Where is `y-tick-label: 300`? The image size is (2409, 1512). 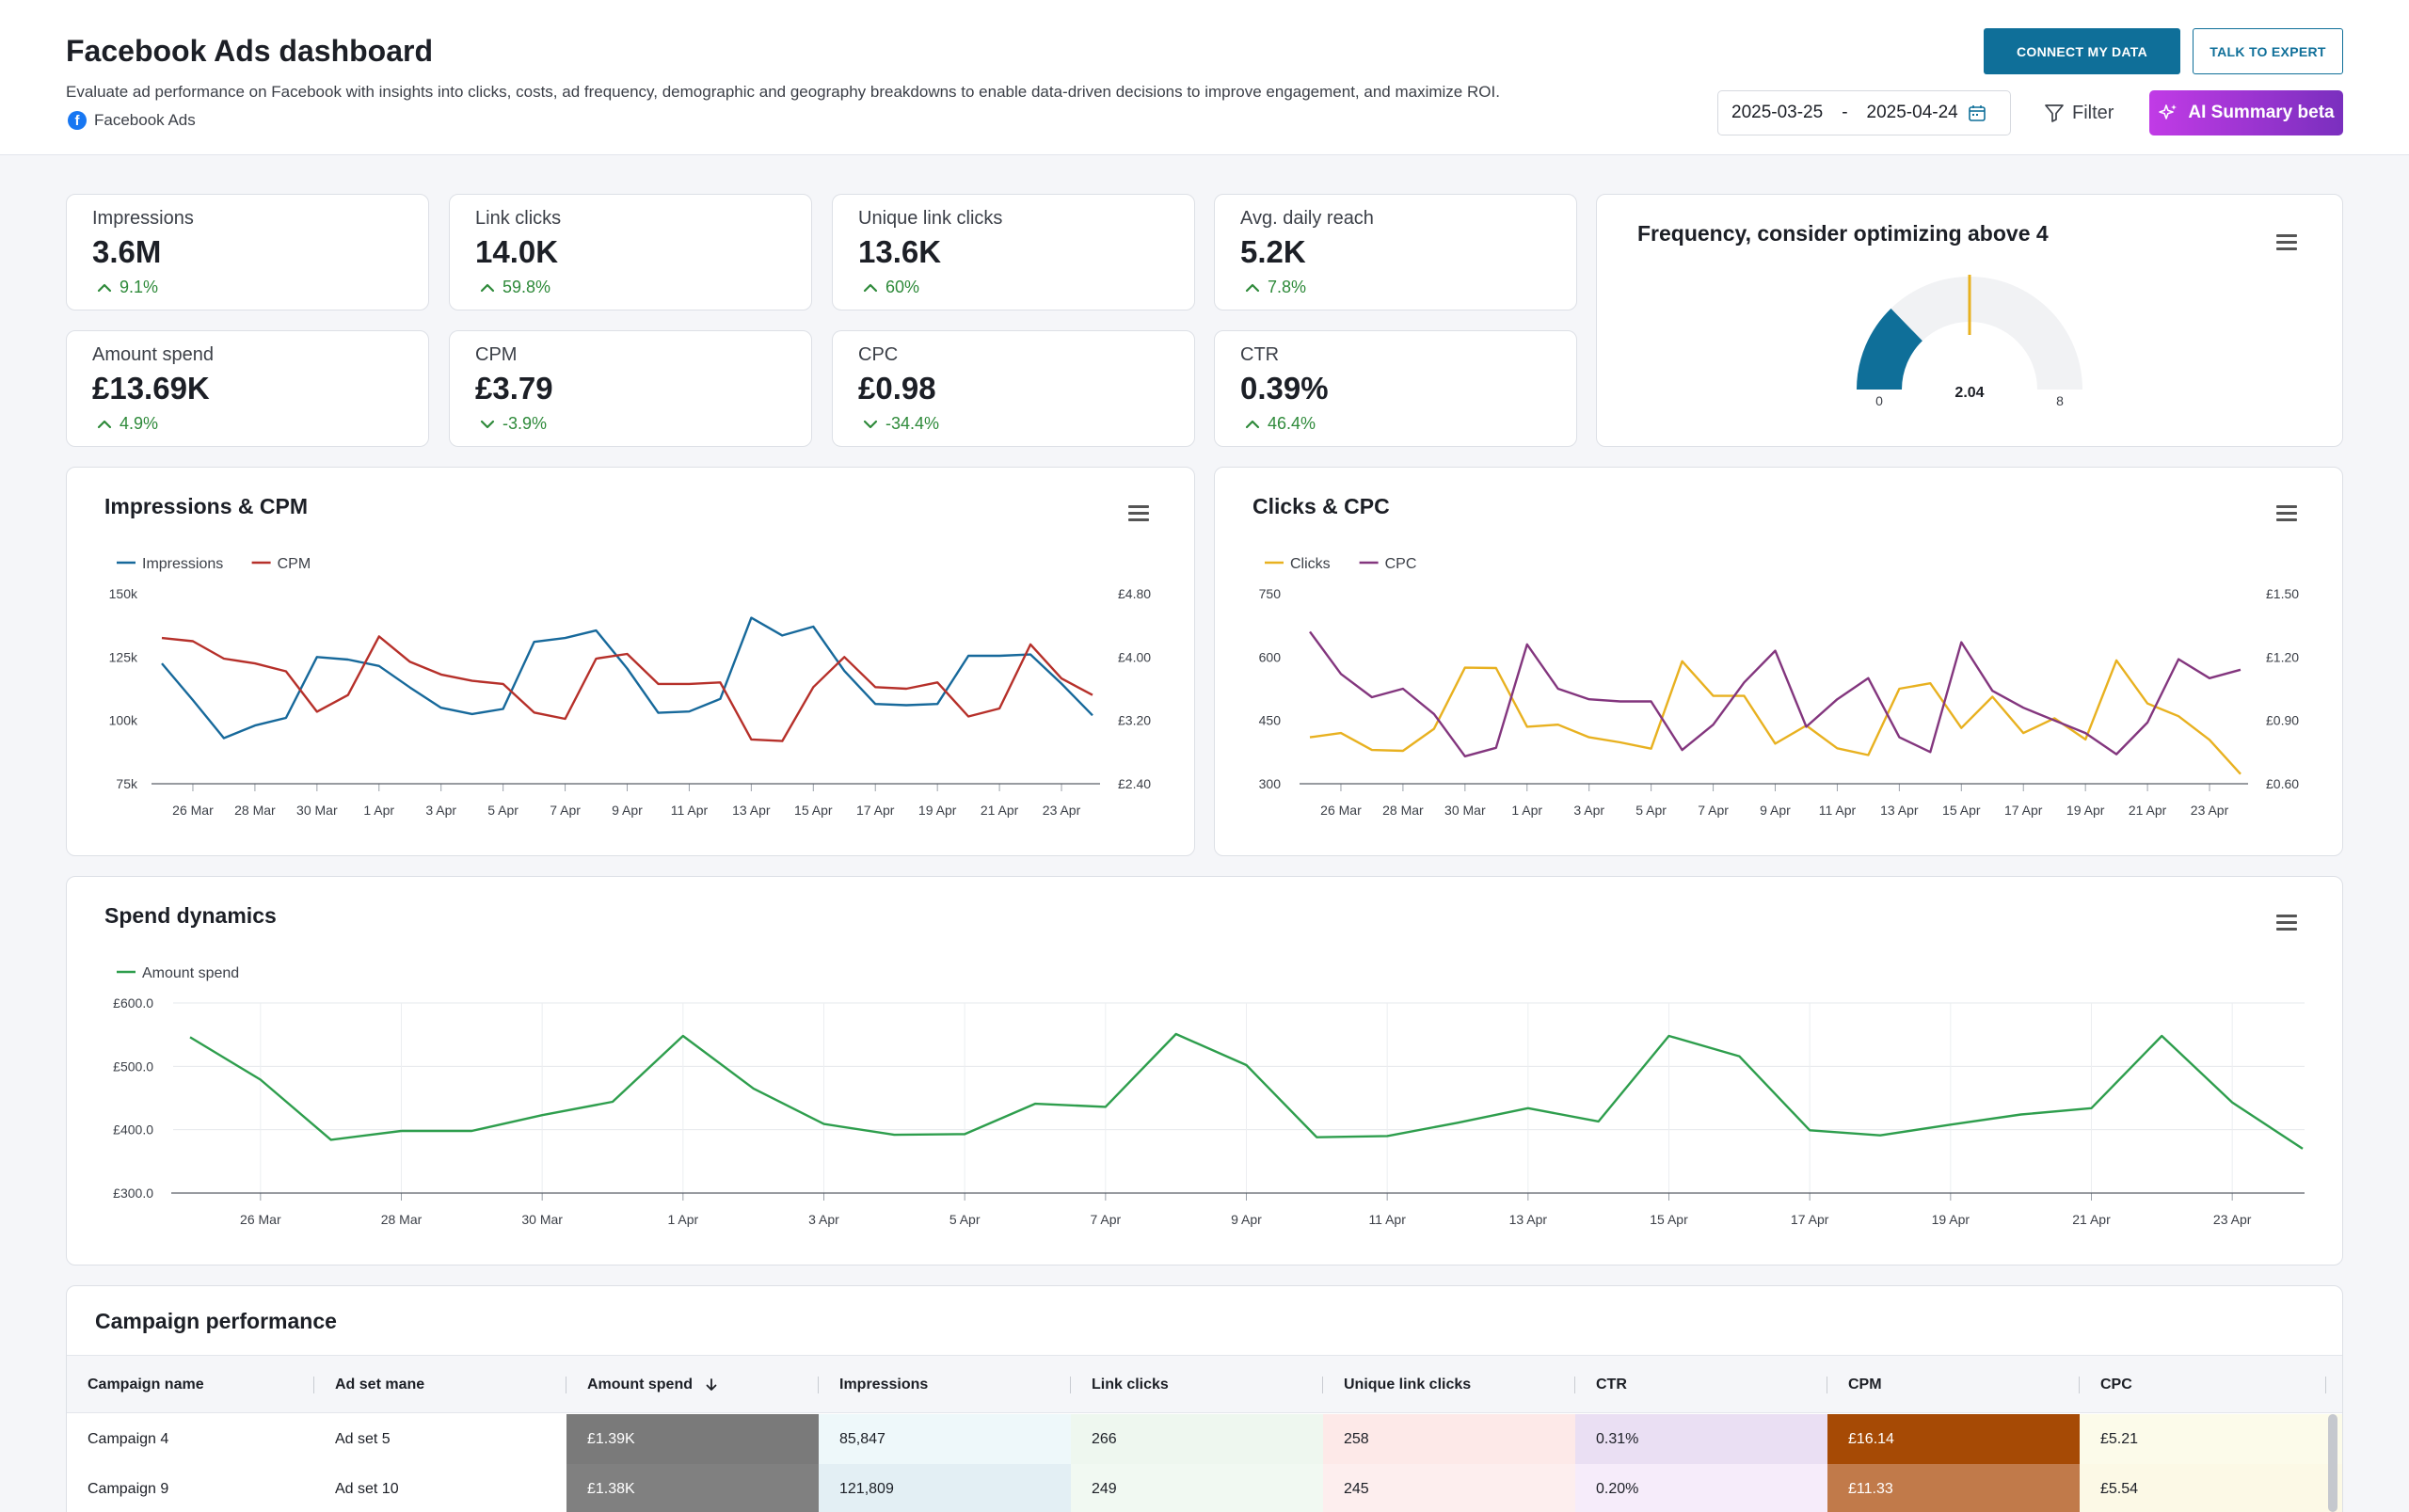
y-tick-label: 300 is located at coordinates (1270, 784).